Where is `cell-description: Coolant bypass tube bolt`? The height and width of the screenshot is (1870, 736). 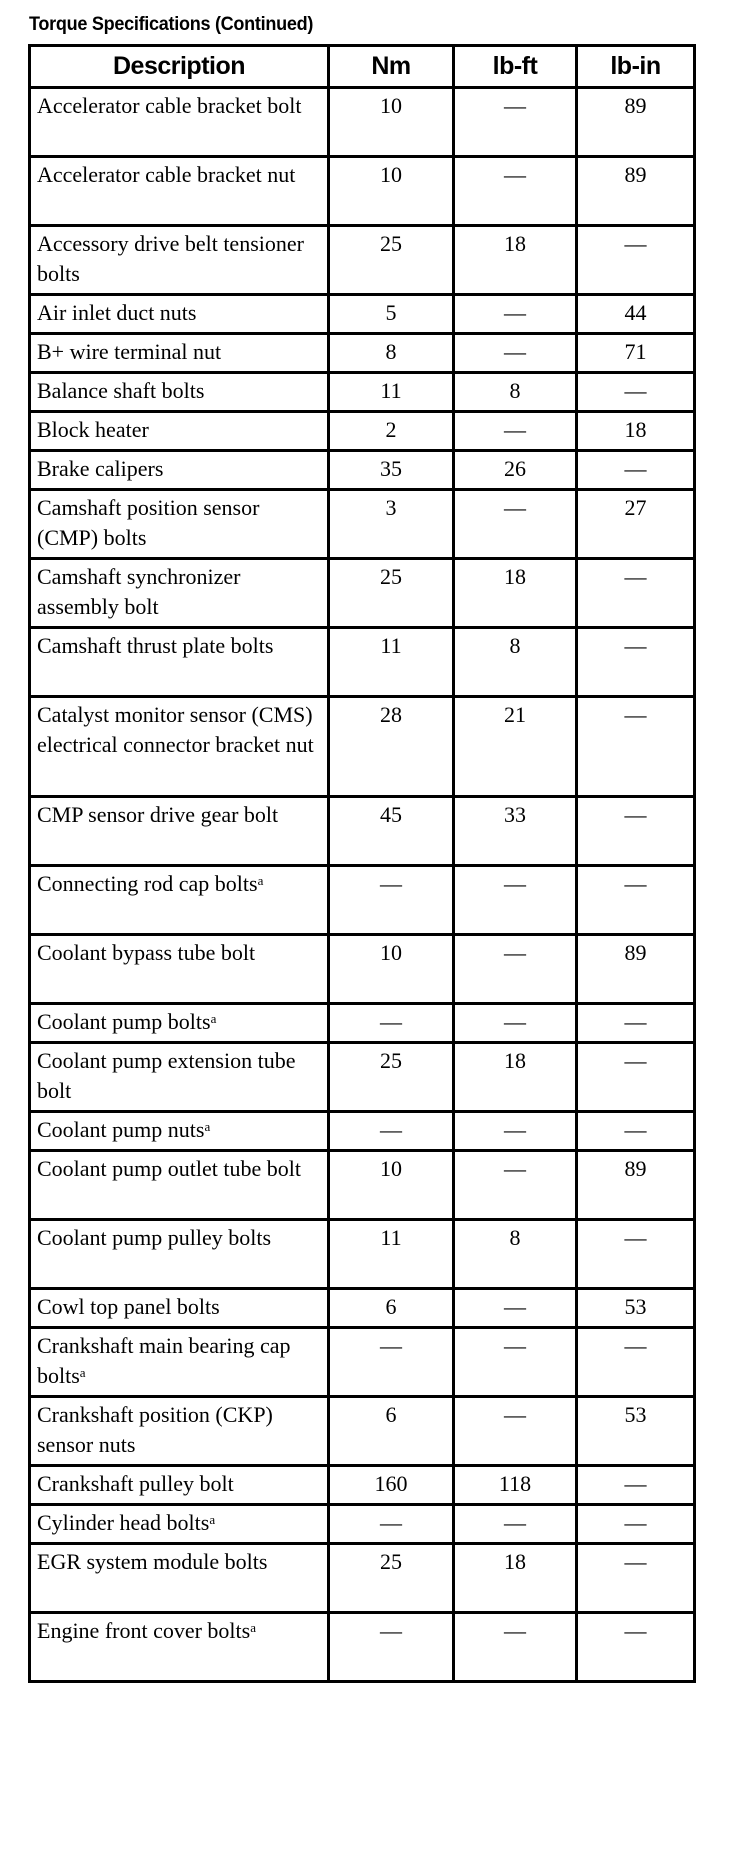 cell-description: Coolant bypass tube bolt is located at coordinates (179, 969).